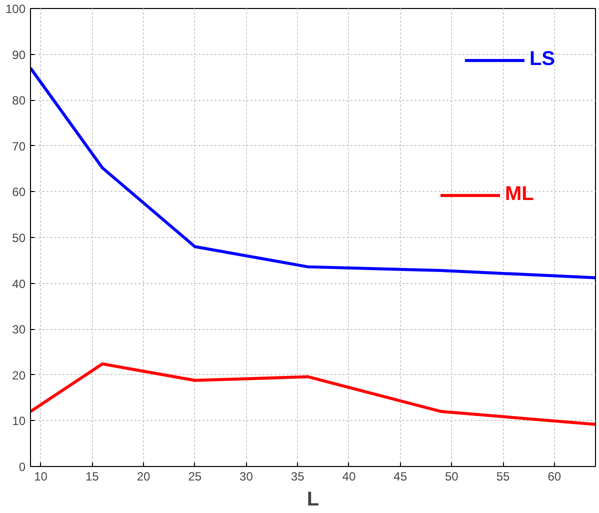 The width and height of the screenshot is (599, 513). I want to click on y-tick-label: 60, so click(19, 192).